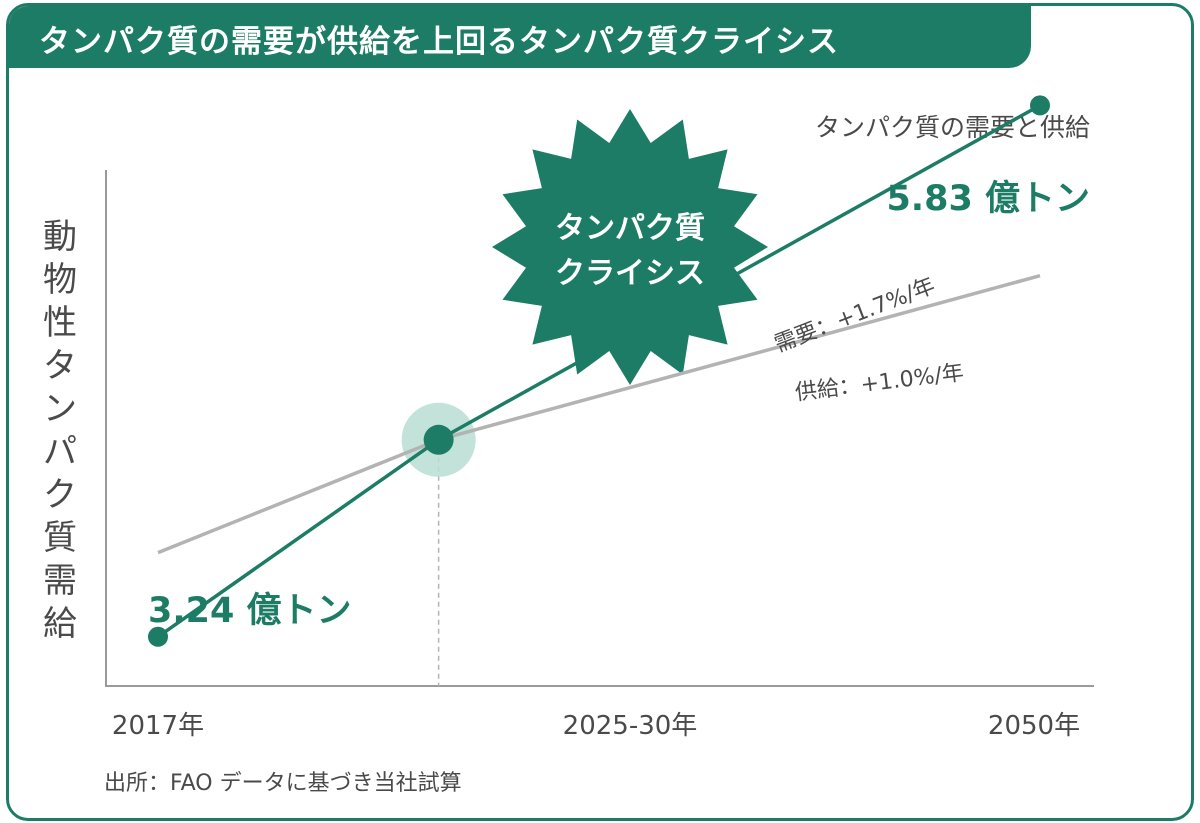  What do you see at coordinates (60, 430) in the screenshot?
I see `y-axis-label: 動物性タンパク質需給` at bounding box center [60, 430].